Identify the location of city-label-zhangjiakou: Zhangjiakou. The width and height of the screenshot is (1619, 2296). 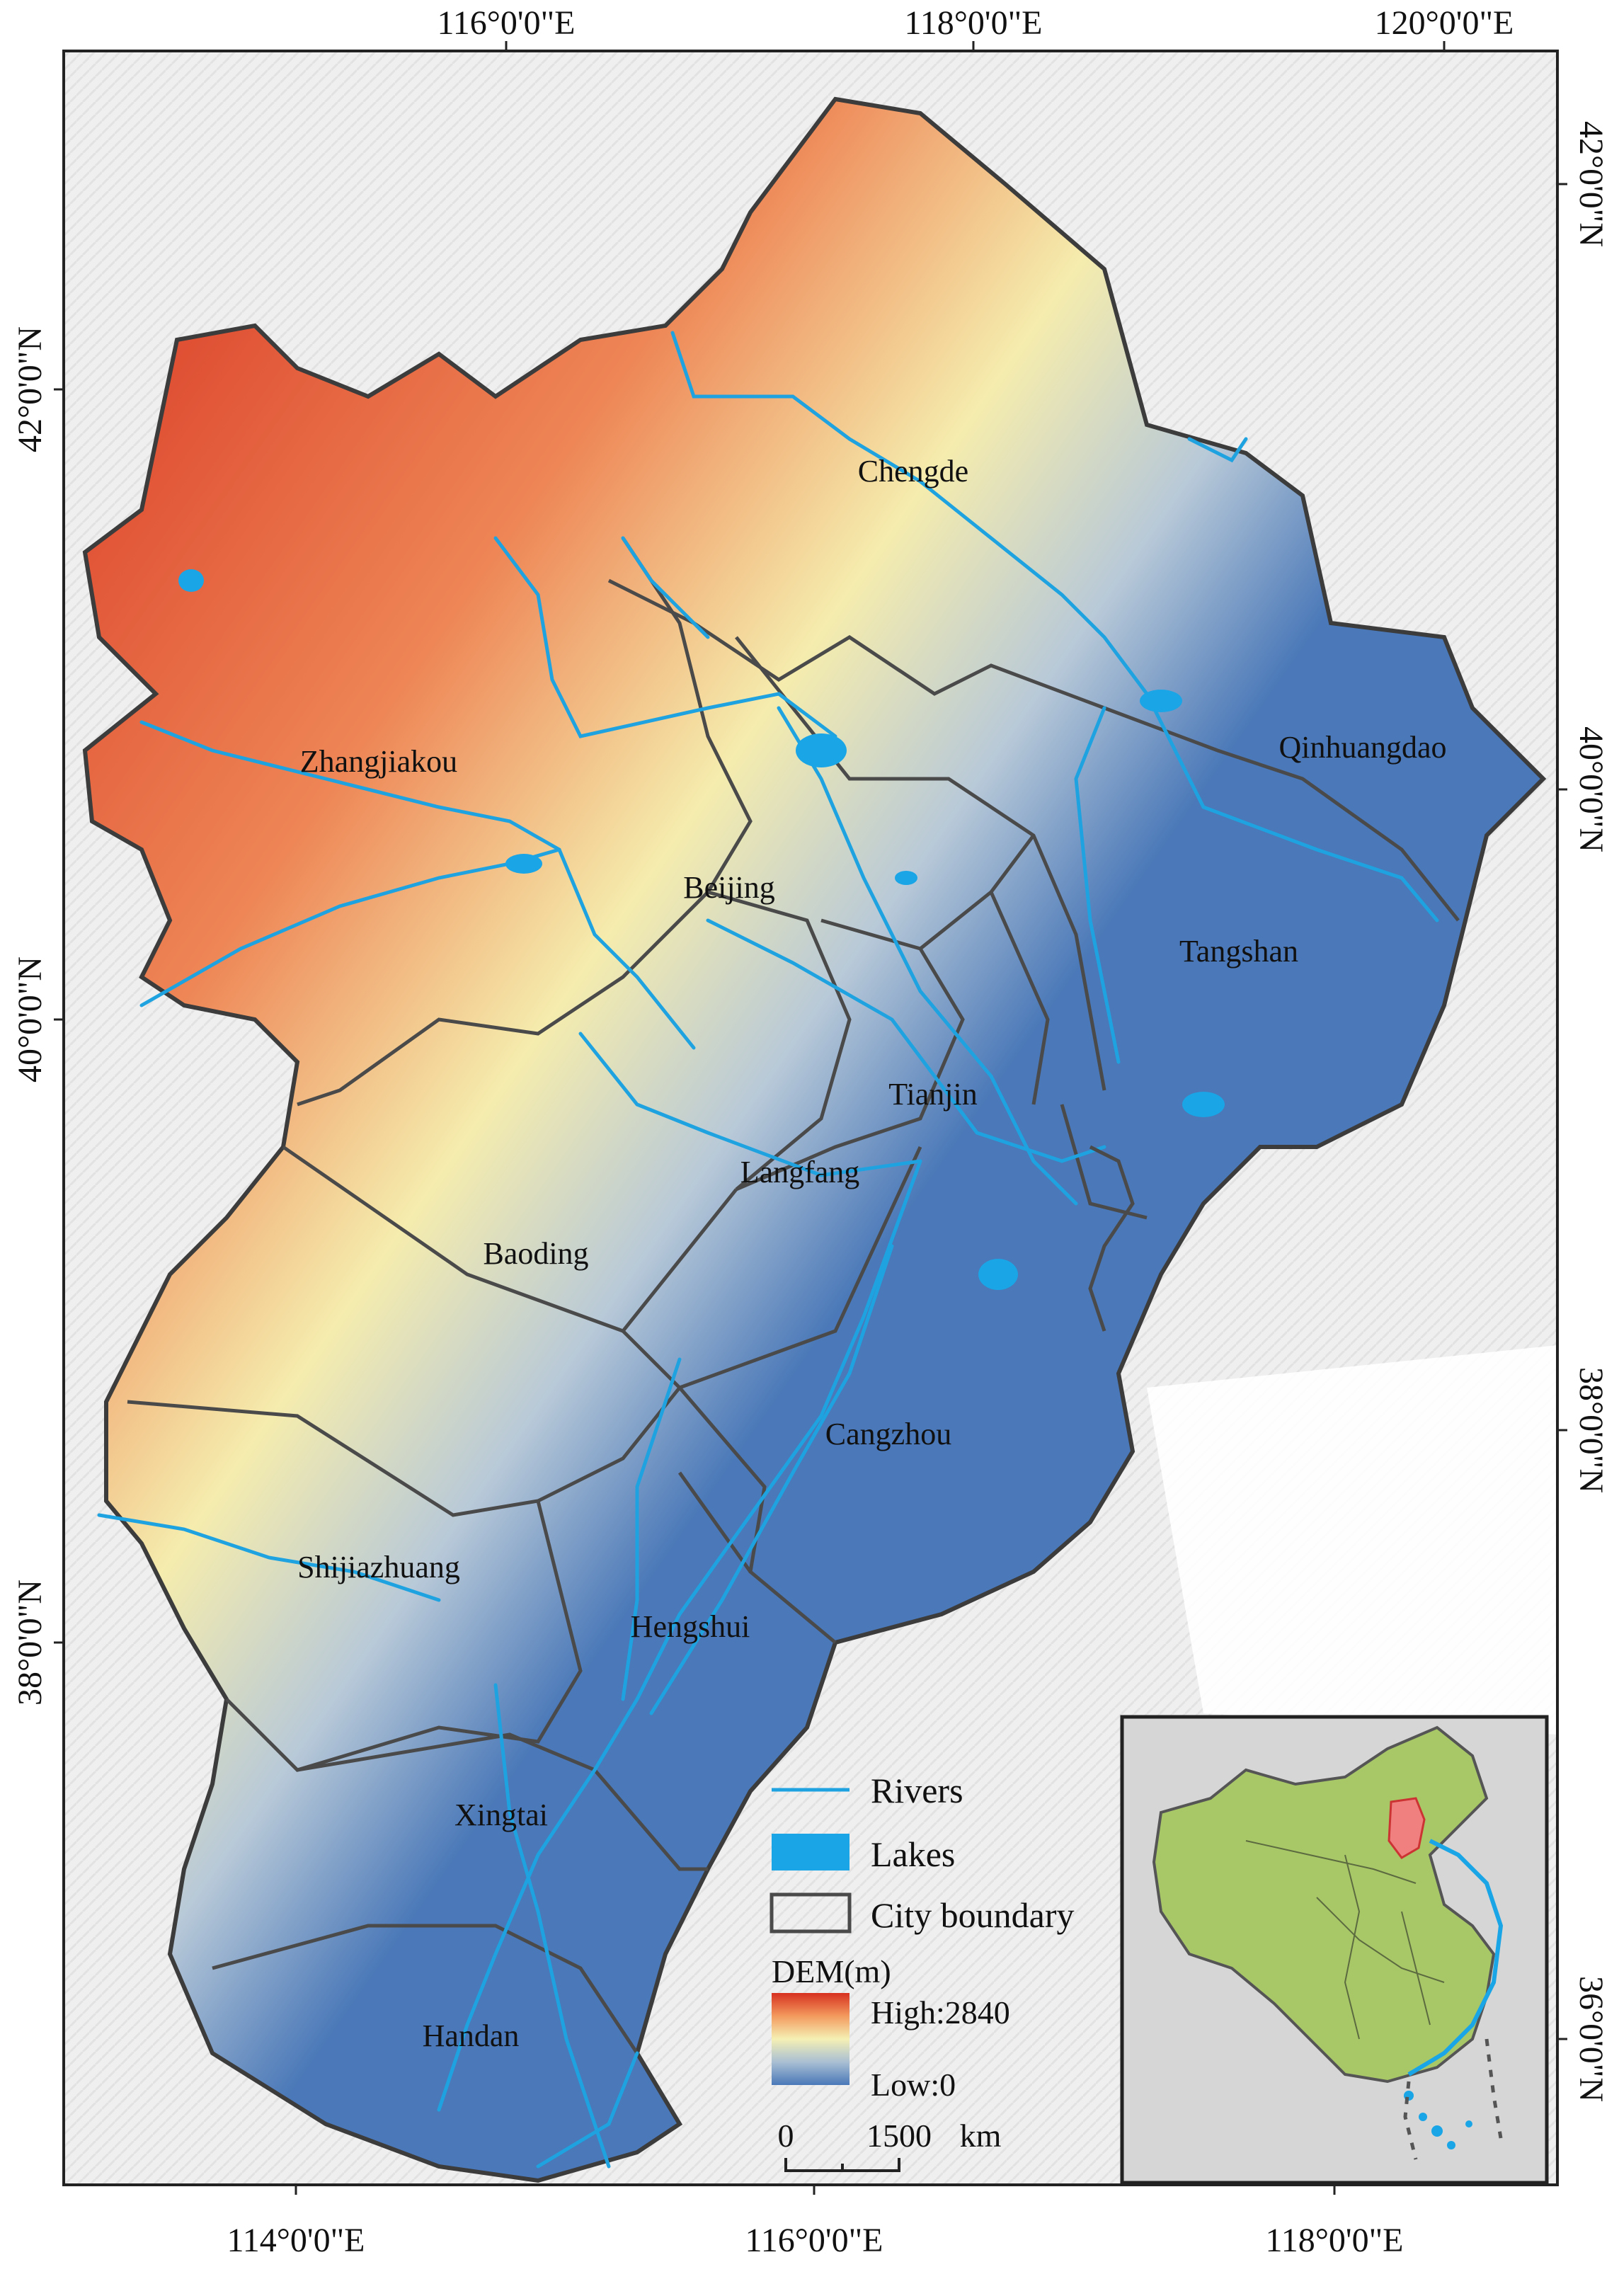
(378, 761).